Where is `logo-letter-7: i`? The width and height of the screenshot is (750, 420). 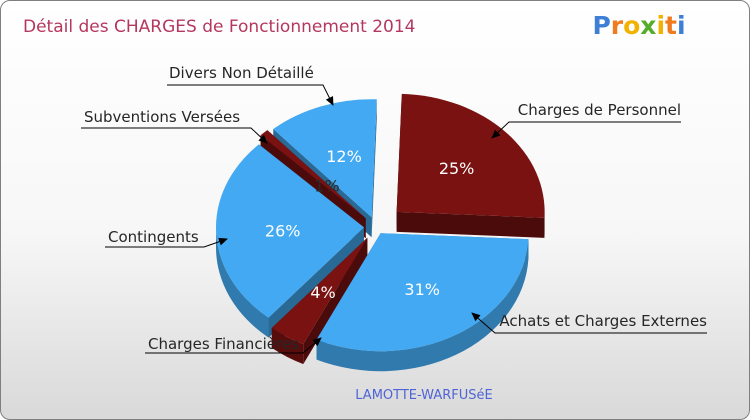
logo-letter-7: i is located at coordinates (681, 25).